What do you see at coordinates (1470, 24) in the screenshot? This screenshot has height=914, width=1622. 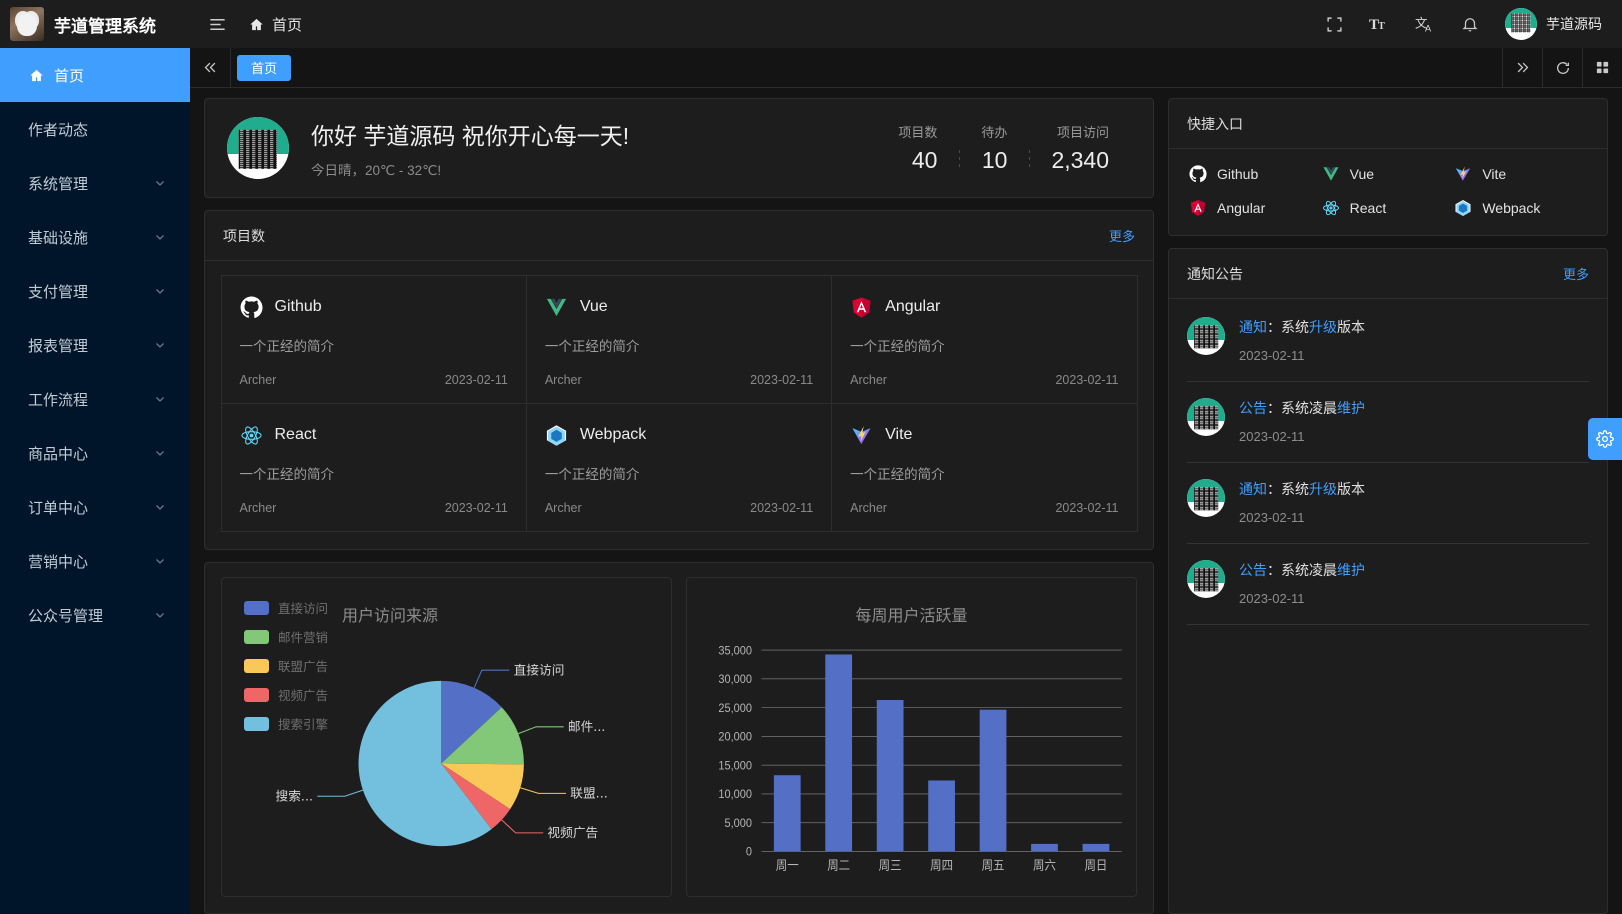 I see `bell-icon` at bounding box center [1470, 24].